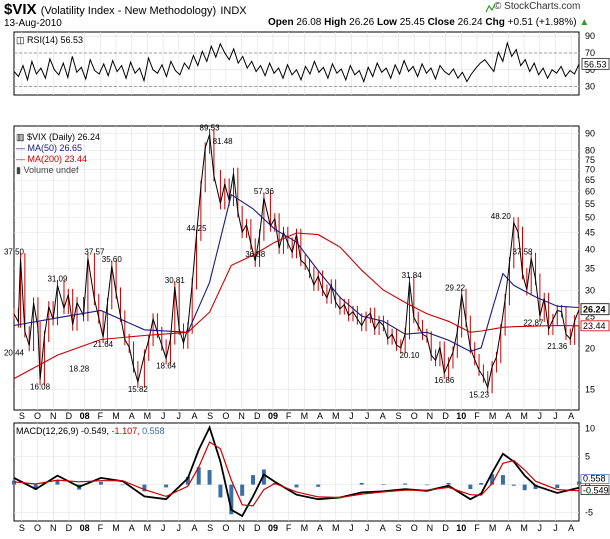 This screenshot has width=610, height=539. I want to click on rsi-tick-label: 90, so click(590, 36).